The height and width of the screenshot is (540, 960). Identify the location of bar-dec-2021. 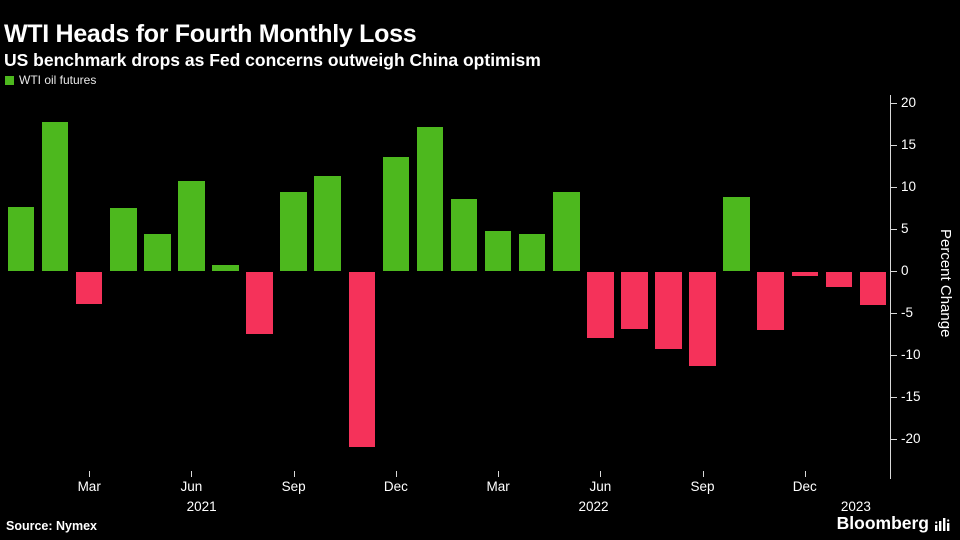
(396, 214).